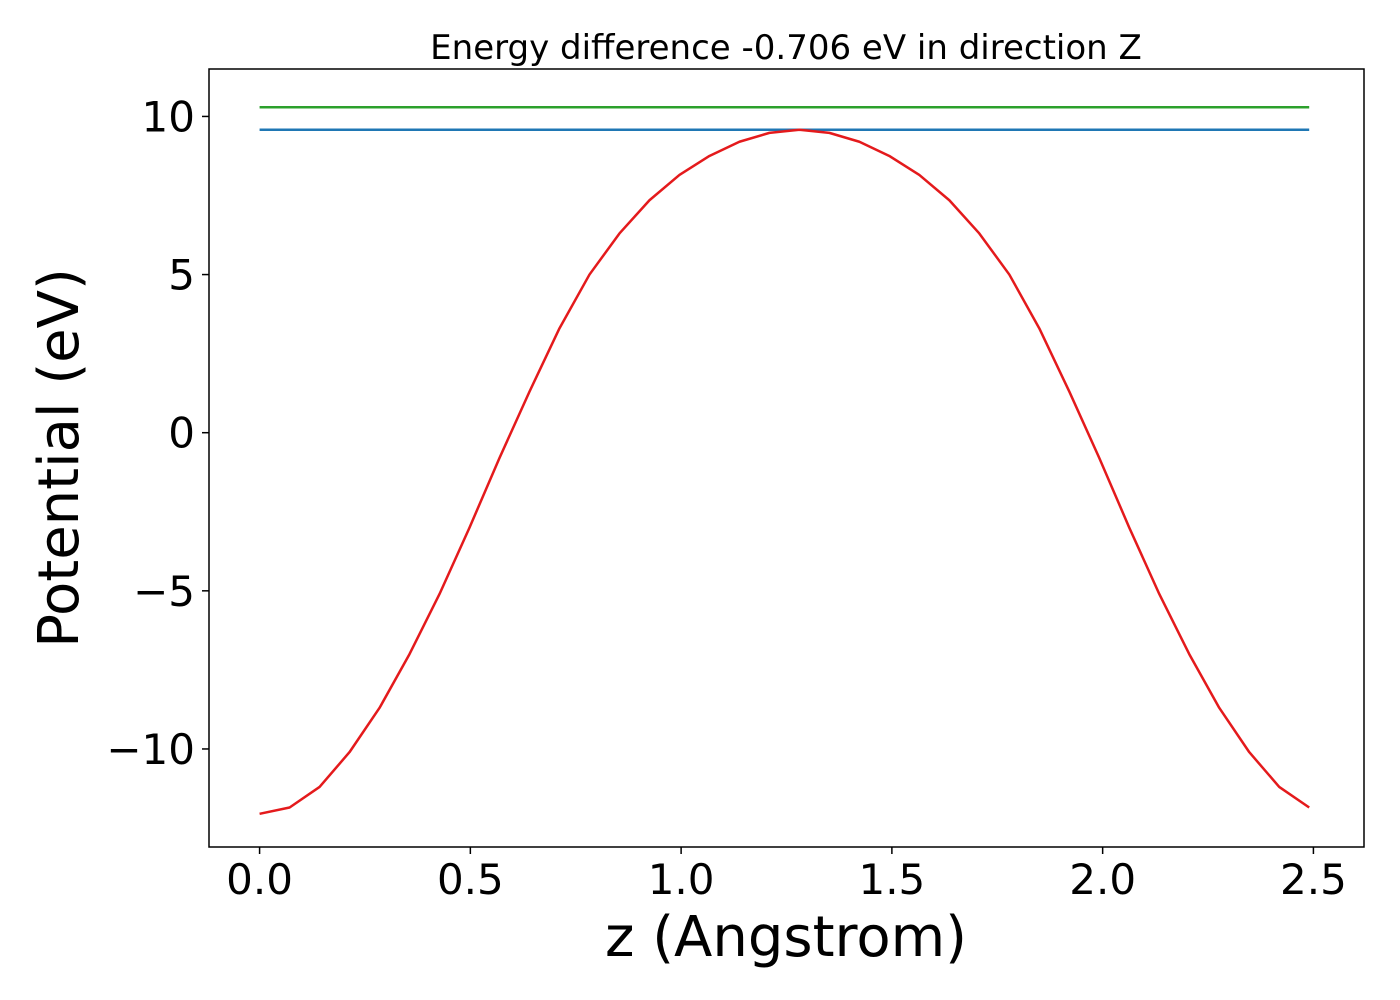 Image resolution: width=1400 pixels, height=1000 pixels. What do you see at coordinates (786, 875) in the screenshot?
I see `x-axis: 0.0 0.5 1.0 1.5 2.0 2.5` at bounding box center [786, 875].